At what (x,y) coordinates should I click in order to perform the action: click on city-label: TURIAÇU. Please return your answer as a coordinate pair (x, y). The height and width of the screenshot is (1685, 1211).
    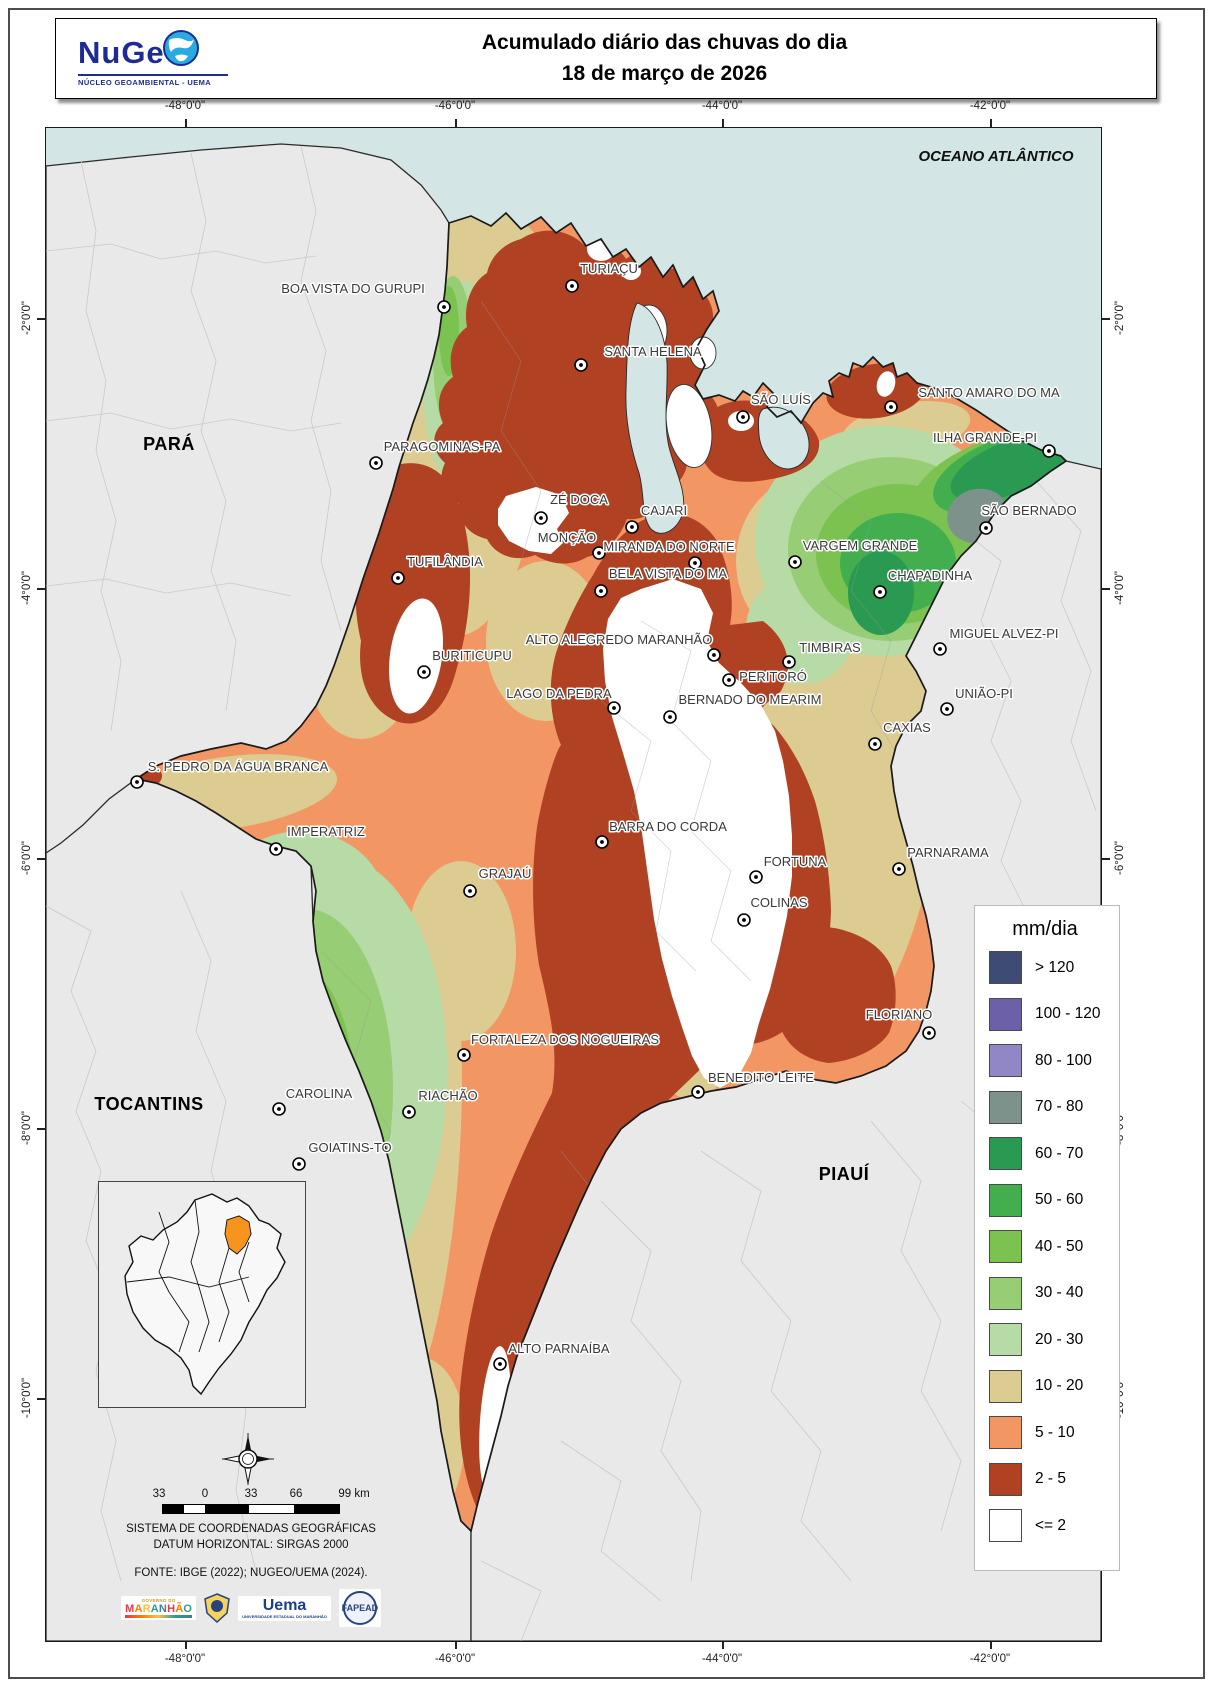
    Looking at the image, I should click on (609, 268).